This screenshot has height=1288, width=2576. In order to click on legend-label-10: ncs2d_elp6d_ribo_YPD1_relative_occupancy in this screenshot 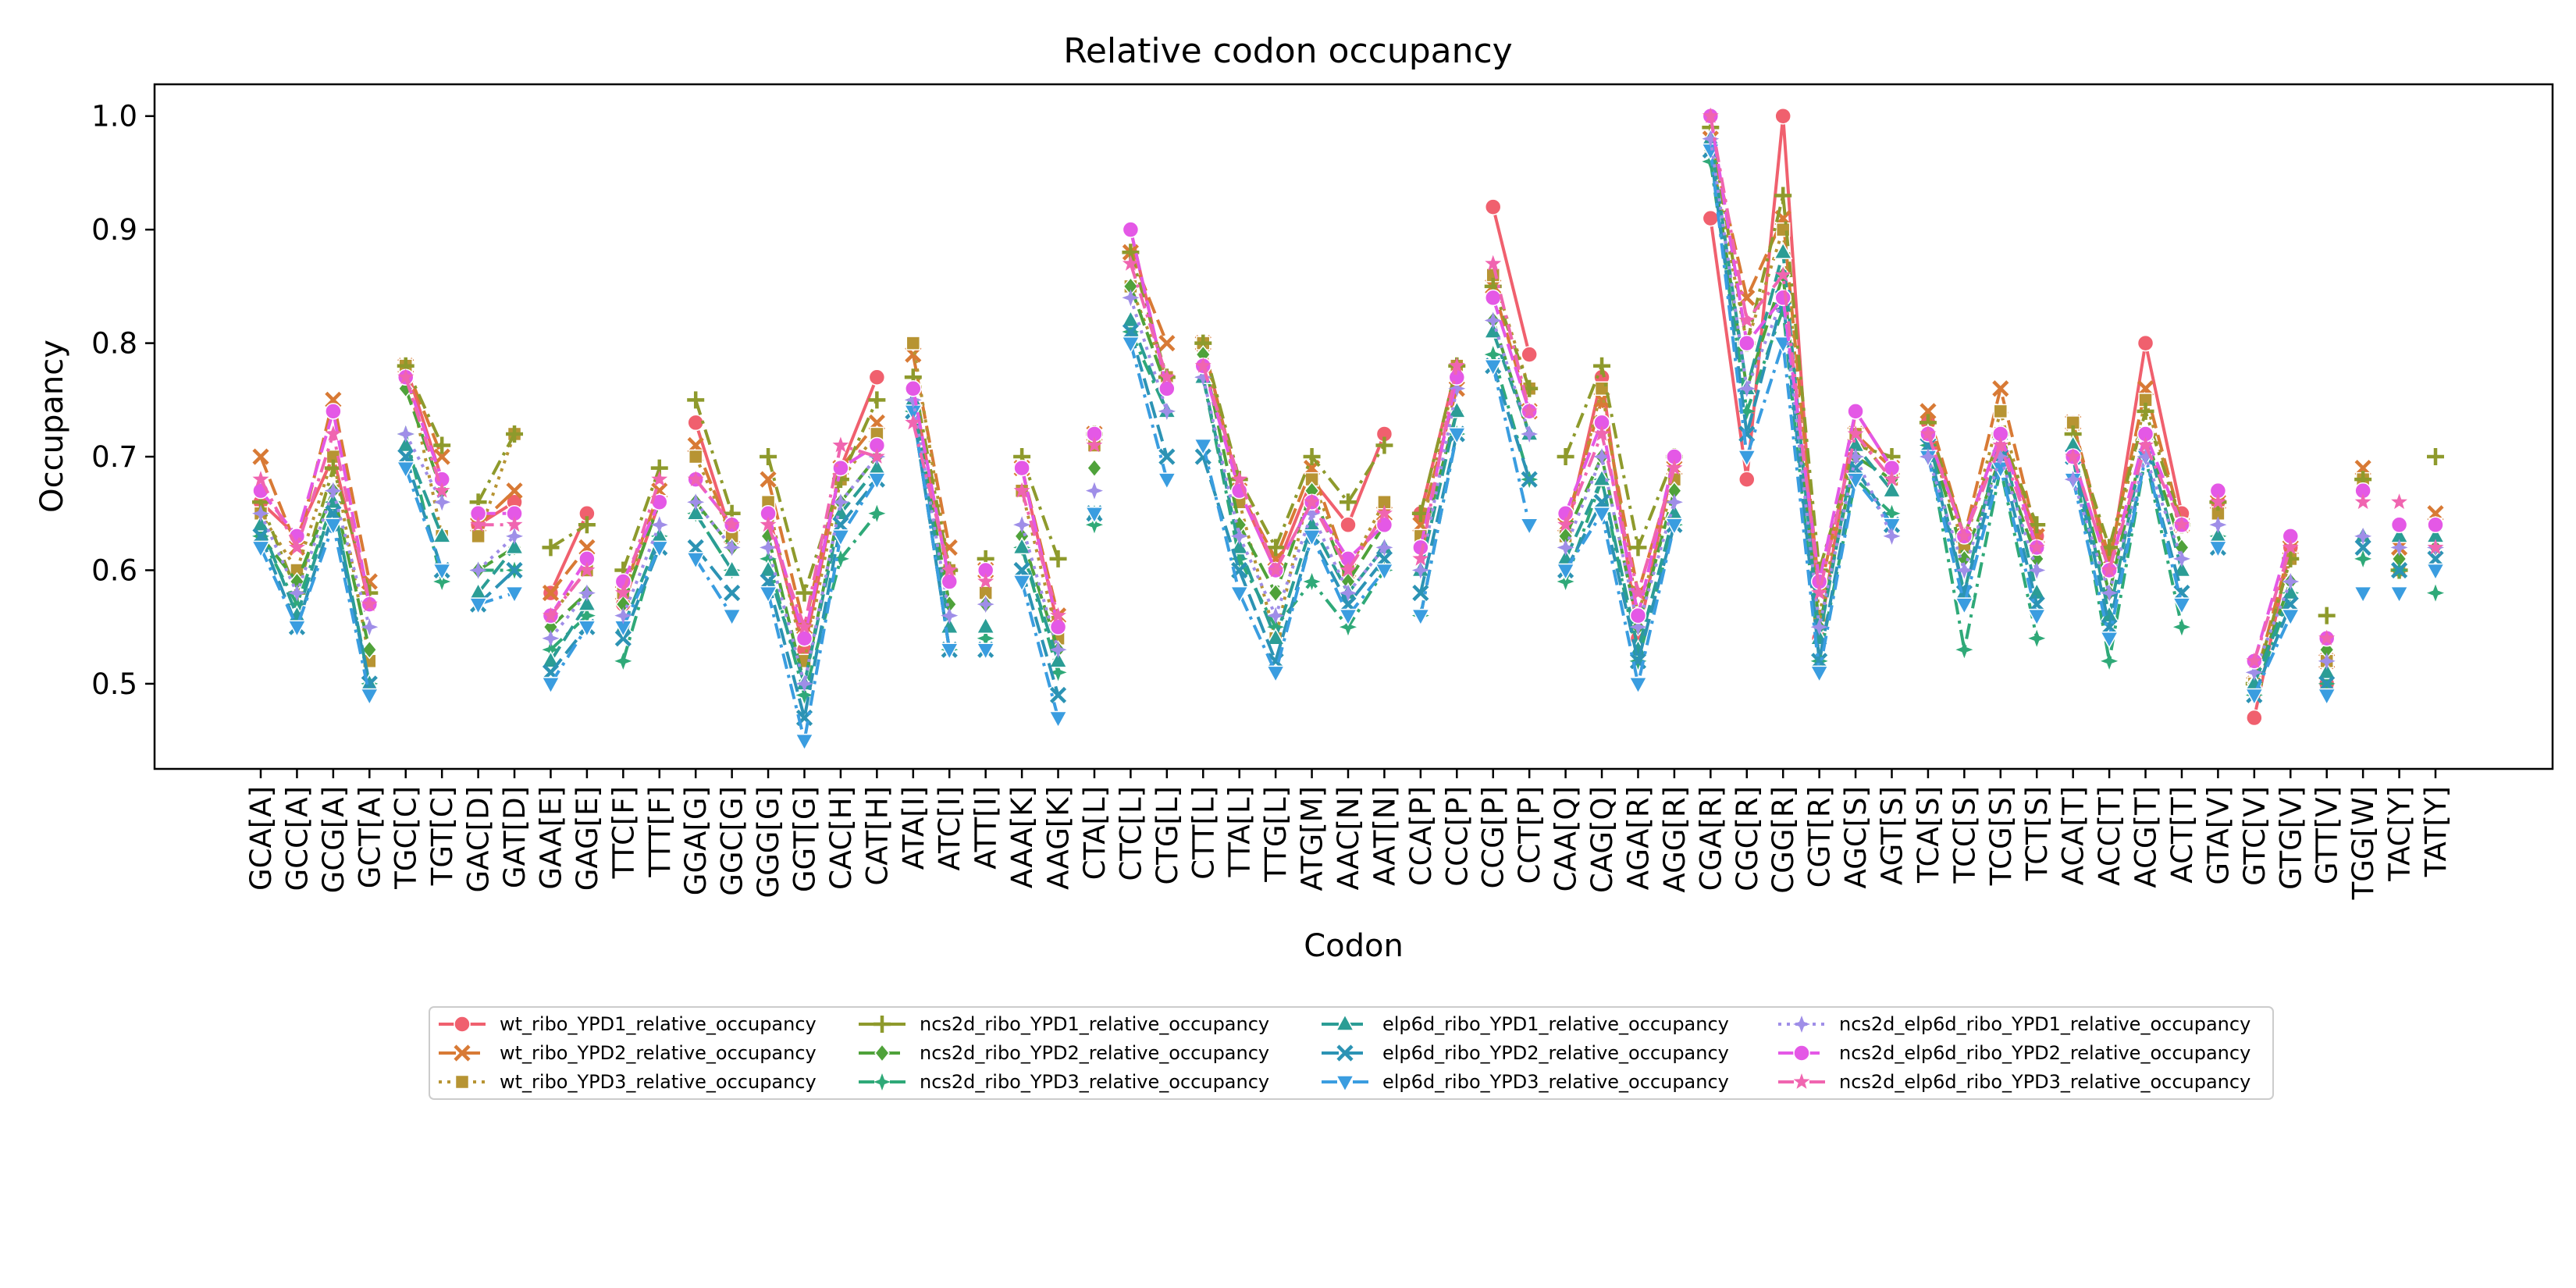, I will do `click(2044, 1024)`.